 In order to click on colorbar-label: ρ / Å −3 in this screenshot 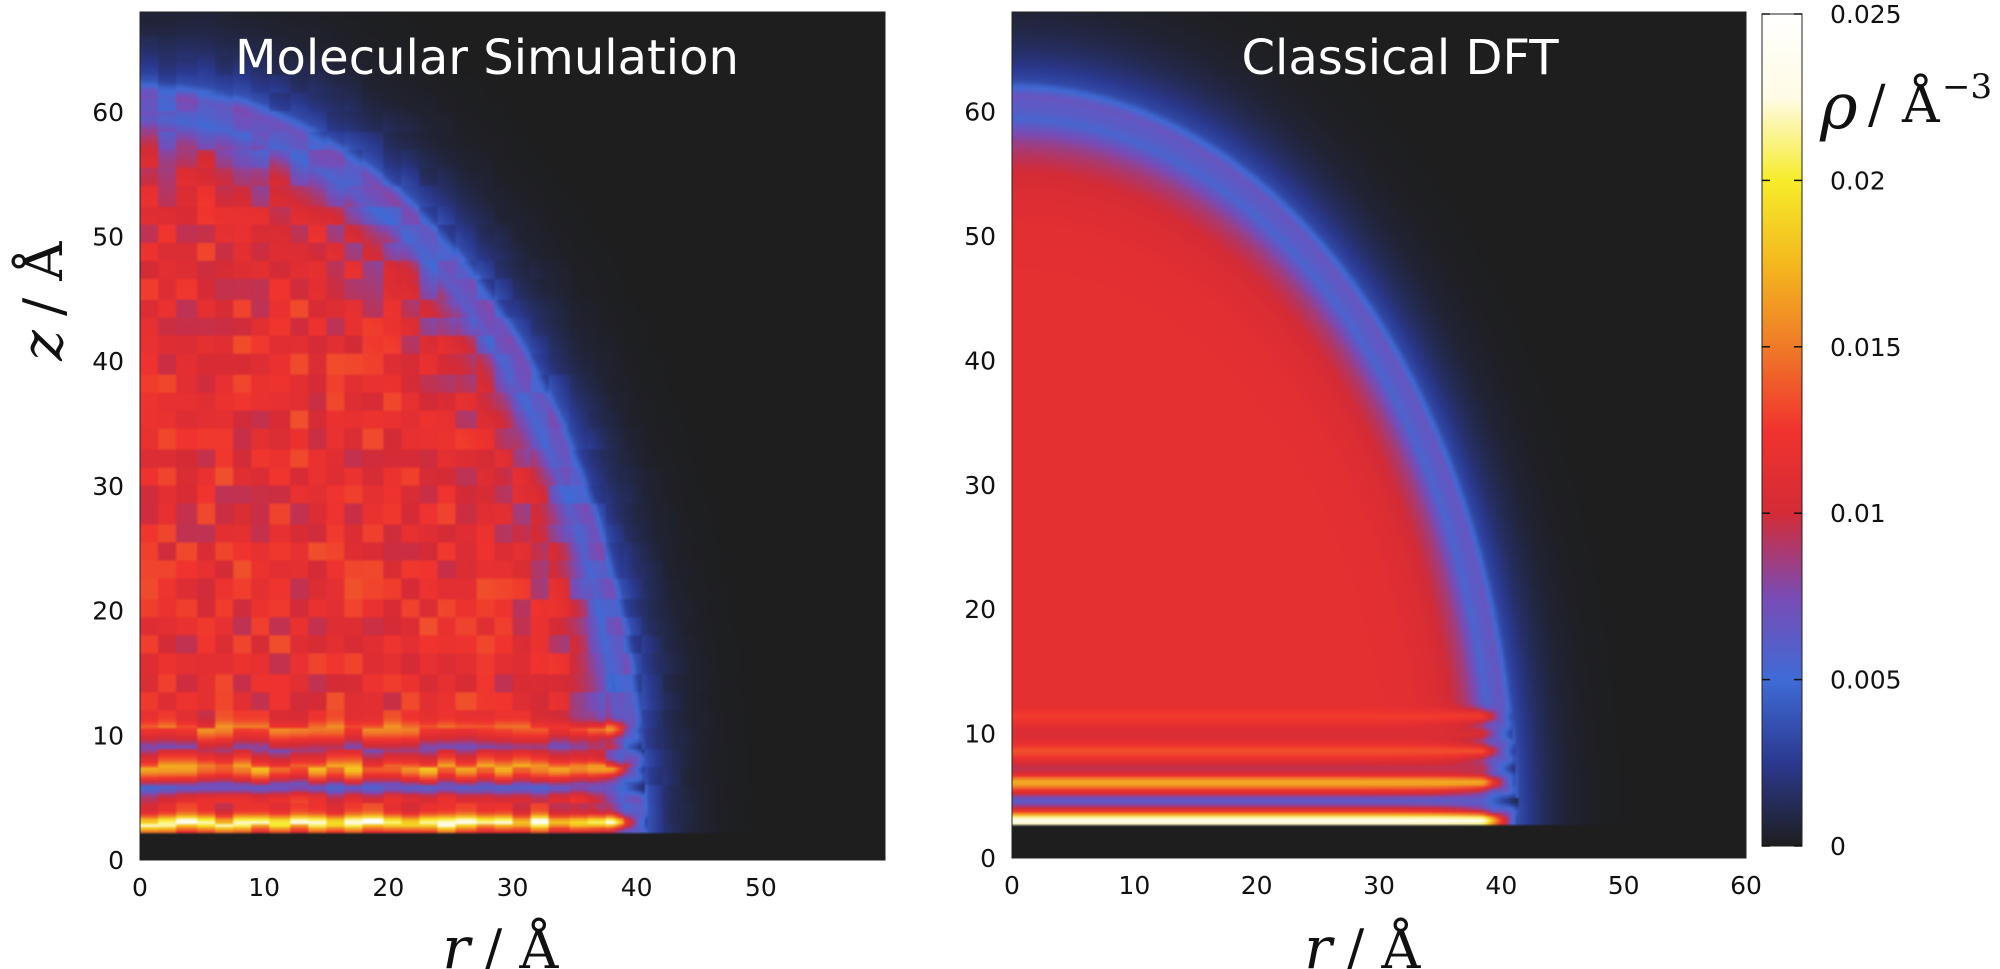, I will do `click(1905, 105)`.